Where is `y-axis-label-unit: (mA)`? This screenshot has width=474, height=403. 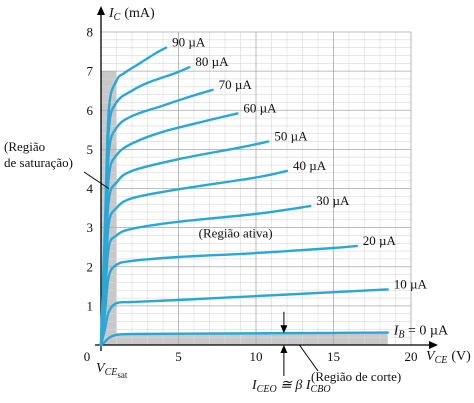 y-axis-label-unit: (mA) is located at coordinates (139, 13).